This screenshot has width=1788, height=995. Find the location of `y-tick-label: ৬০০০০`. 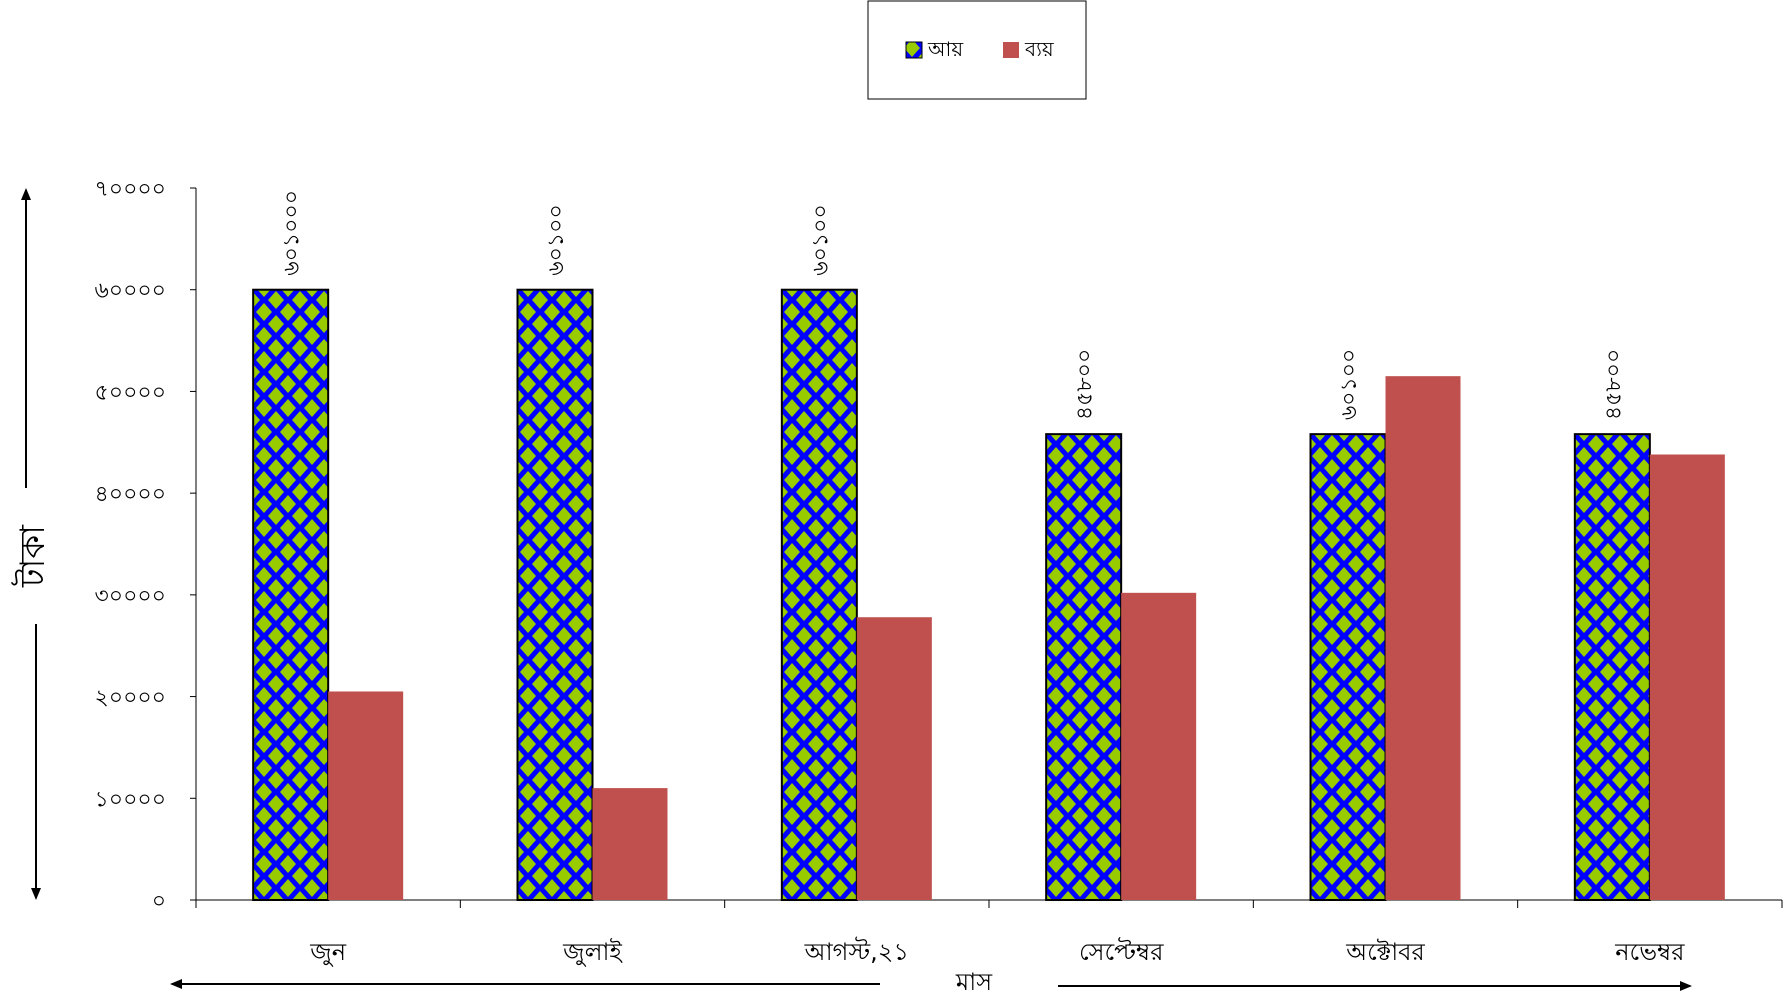

y-tick-label: ৬০০০০ is located at coordinates (130, 291).